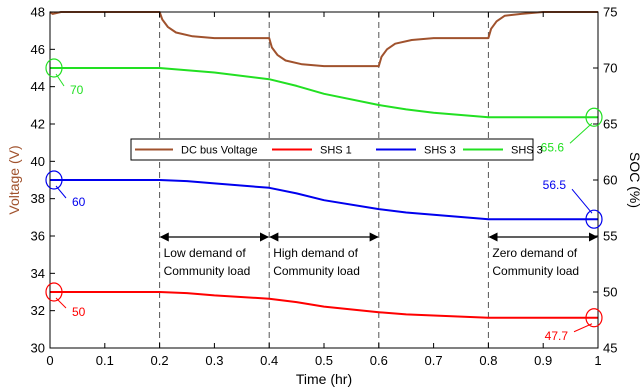  Describe the element at coordinates (38, 236) in the screenshot. I see `left-y-tick-label: 36` at that location.